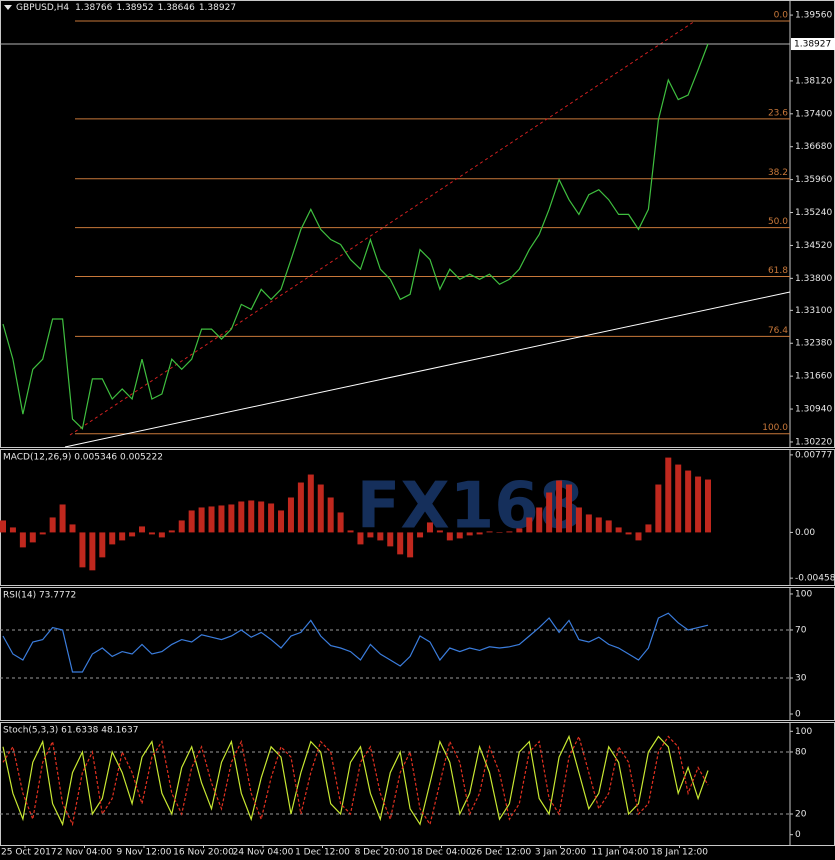 Image resolution: width=835 pixels, height=860 pixels. I want to click on y-tick-label: 0, so click(798, 714).